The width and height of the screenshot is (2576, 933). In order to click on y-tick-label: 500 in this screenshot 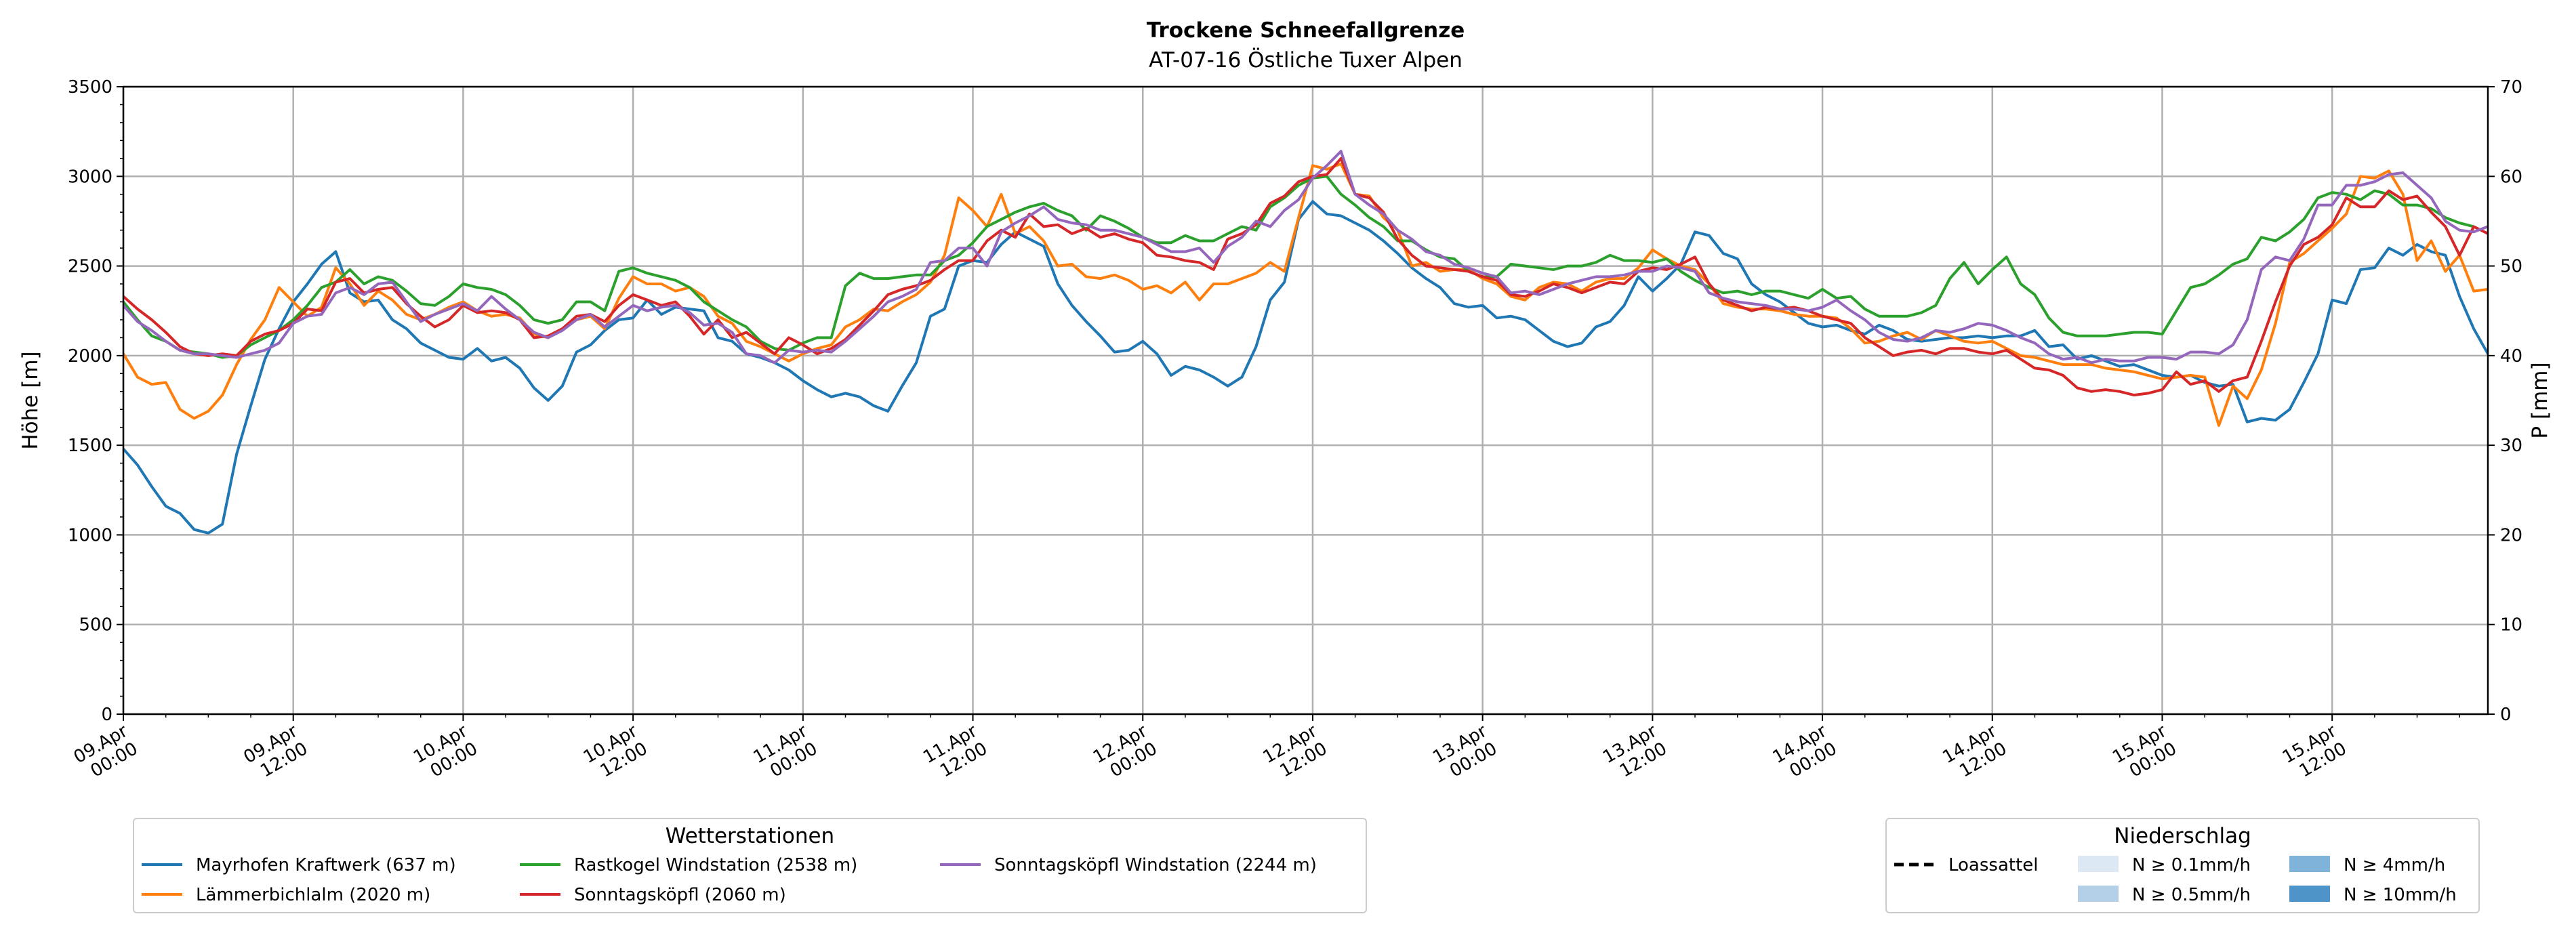, I will do `click(96, 625)`.